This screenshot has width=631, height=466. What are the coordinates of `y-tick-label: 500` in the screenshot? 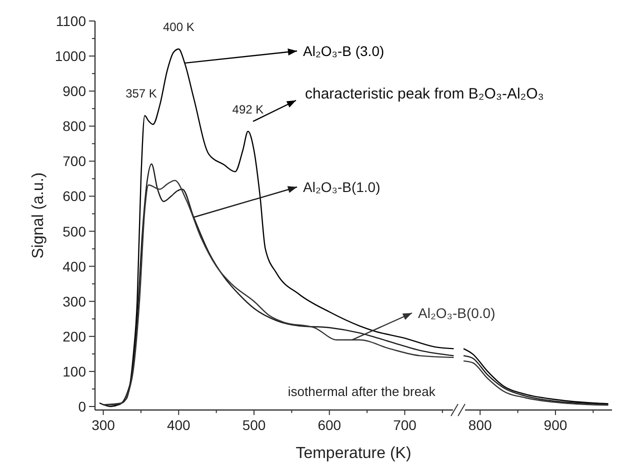 It's located at (74, 231).